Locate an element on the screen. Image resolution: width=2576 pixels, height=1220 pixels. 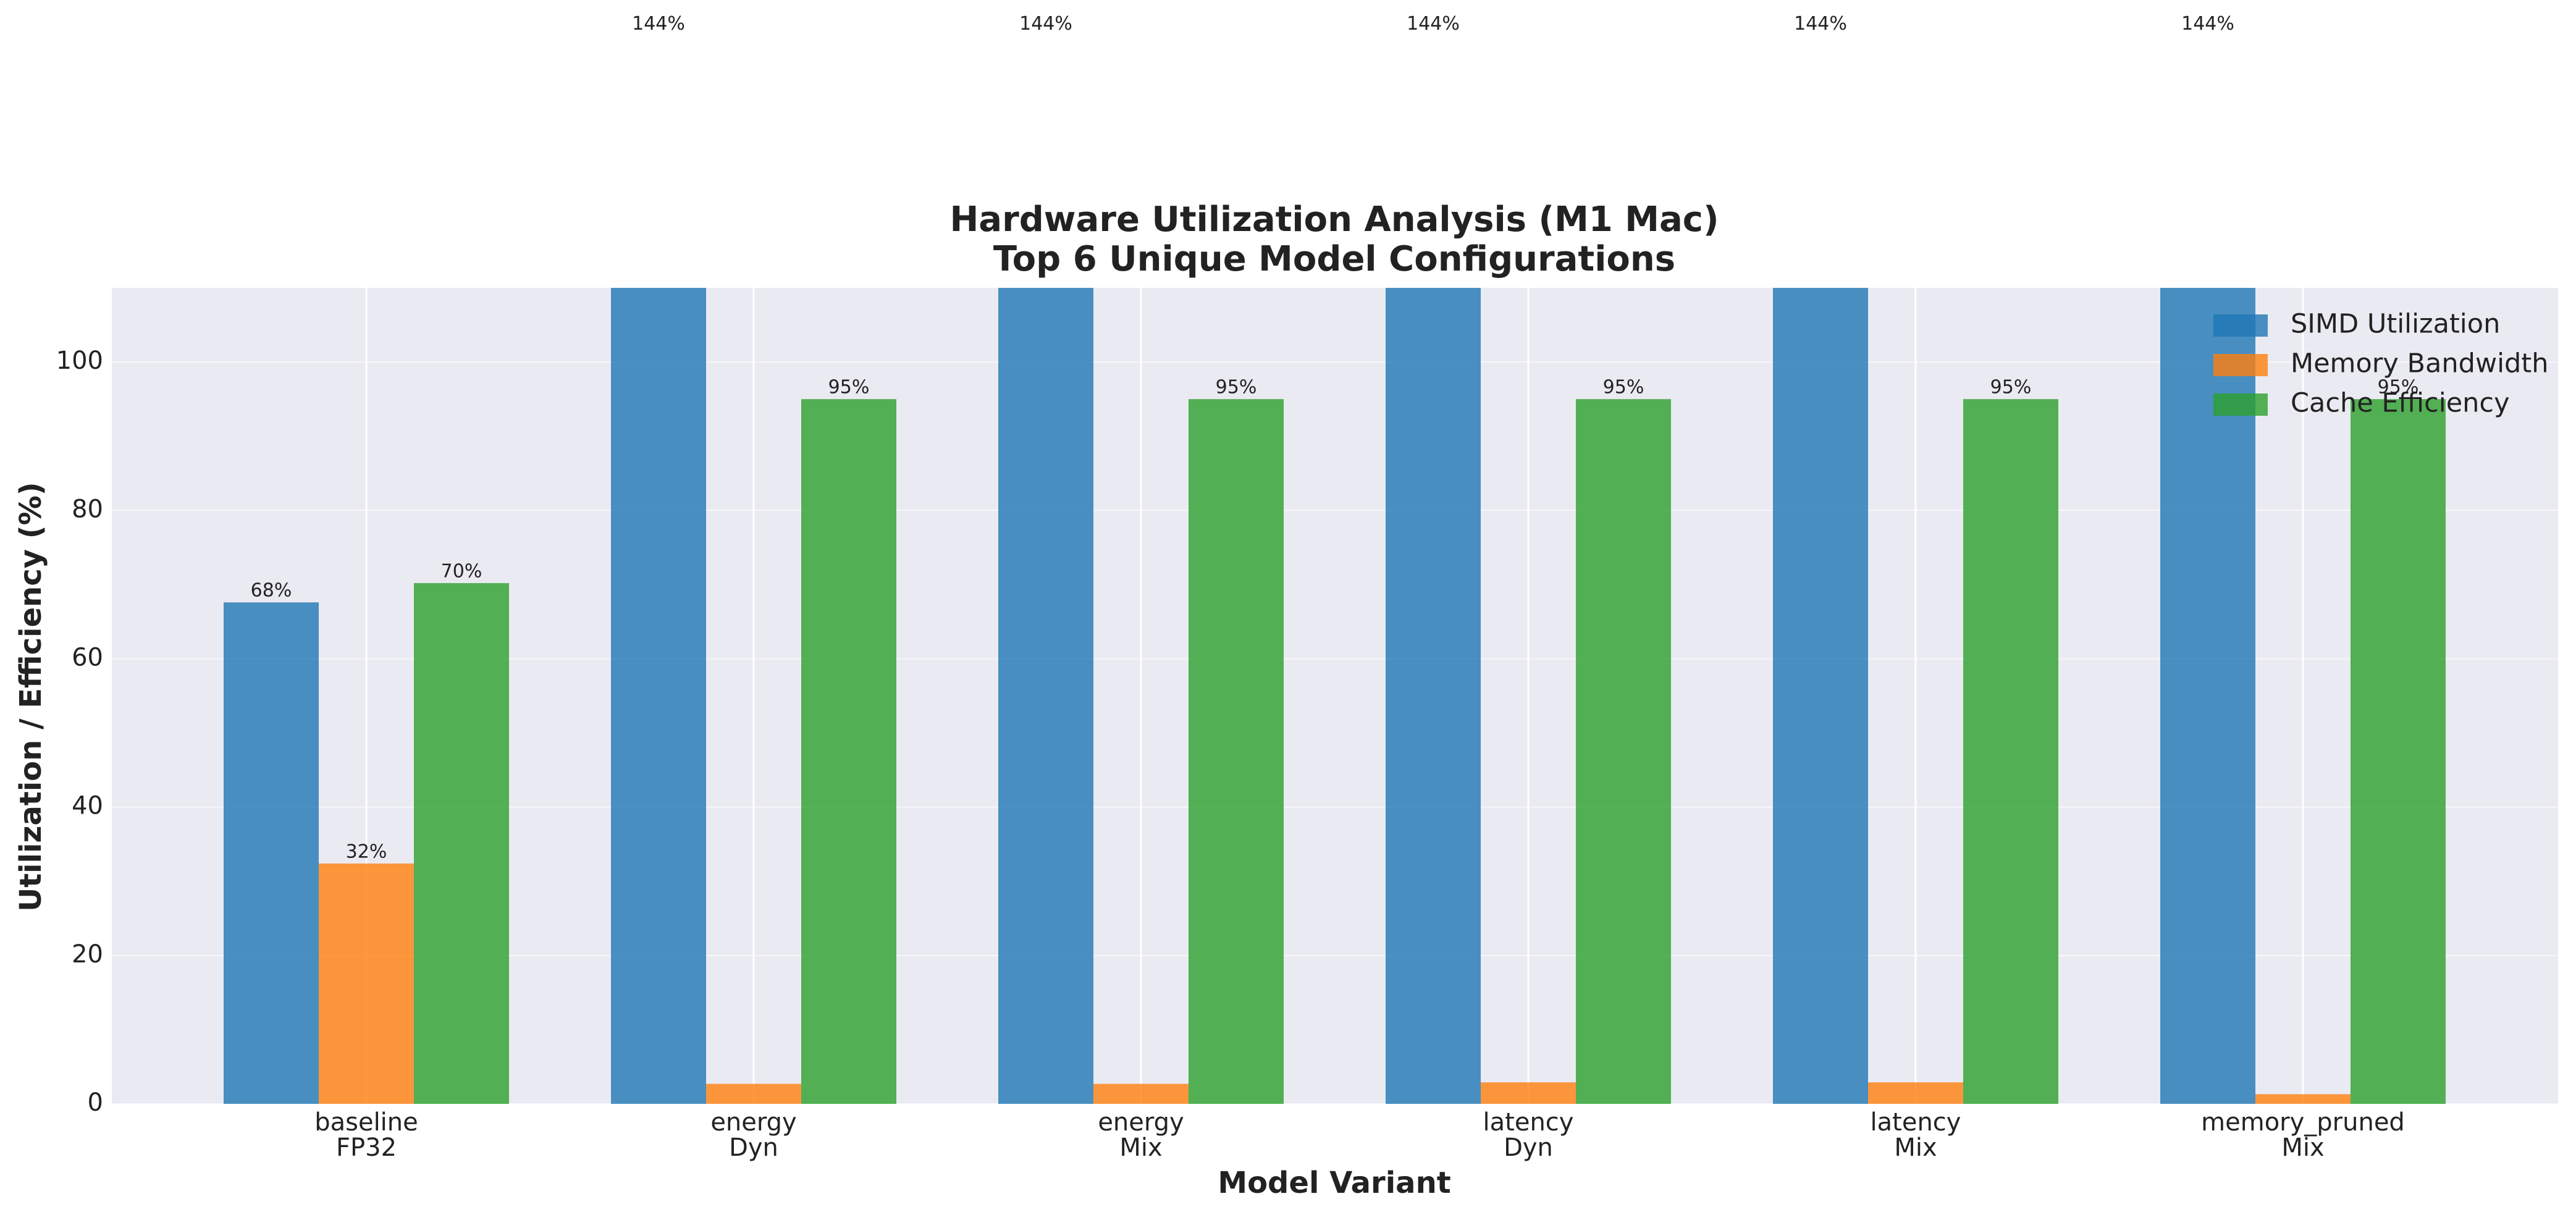
legend-label: Memory Bandwidth is located at coordinates (2419, 363).